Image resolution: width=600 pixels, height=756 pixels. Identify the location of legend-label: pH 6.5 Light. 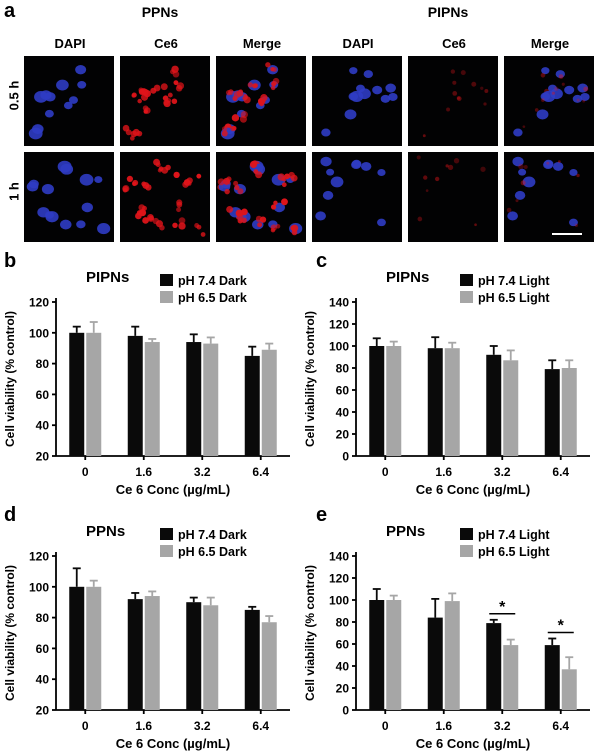
(514, 552).